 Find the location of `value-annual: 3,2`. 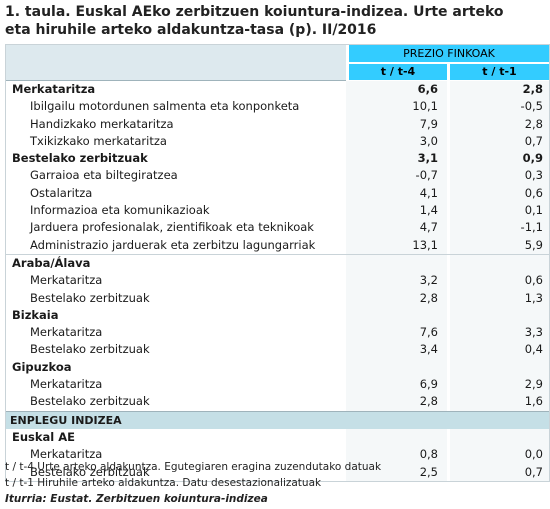

value-annual: 3,2 is located at coordinates (428, 280).